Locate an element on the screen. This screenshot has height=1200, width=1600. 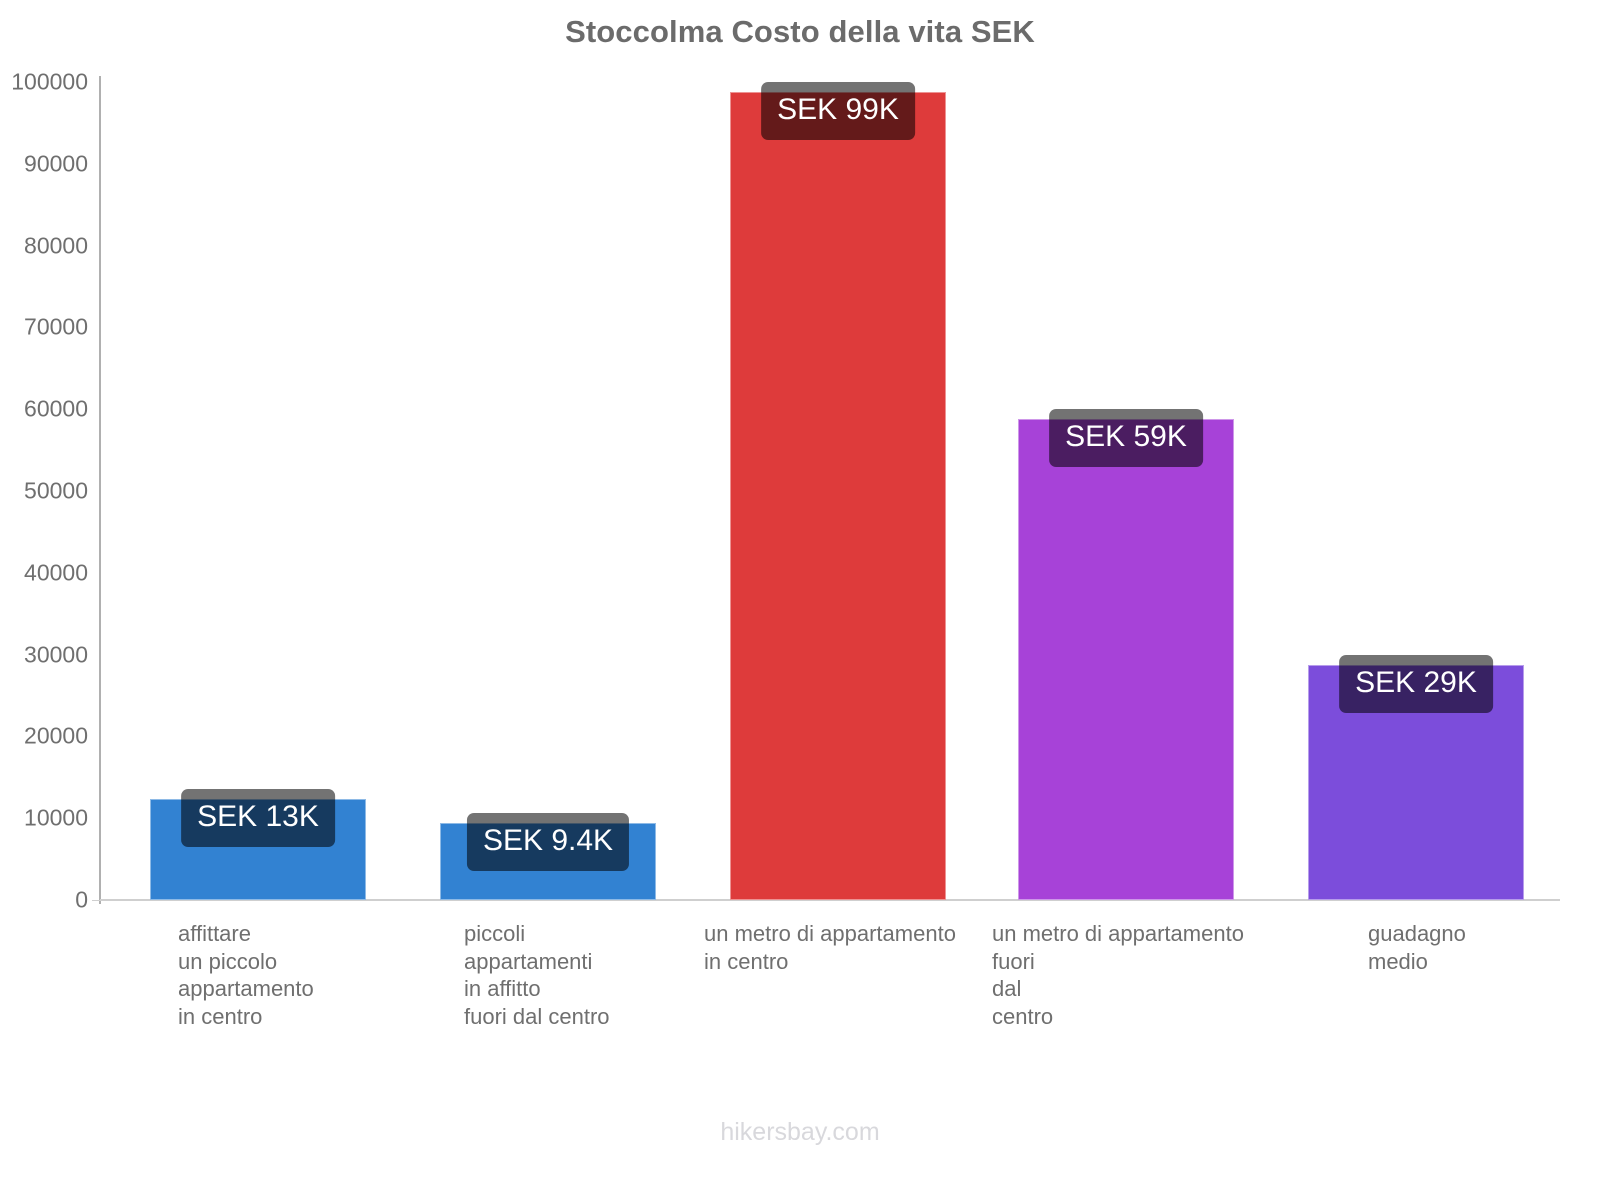
y-axis-tick-label: 30000 is located at coordinates (56, 654).